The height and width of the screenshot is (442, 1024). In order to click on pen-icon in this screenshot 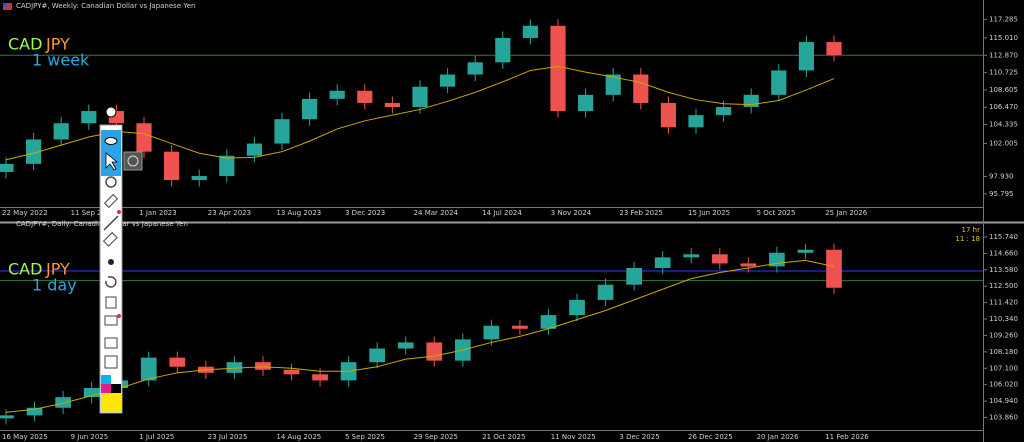, I will do `click(111, 112)`.